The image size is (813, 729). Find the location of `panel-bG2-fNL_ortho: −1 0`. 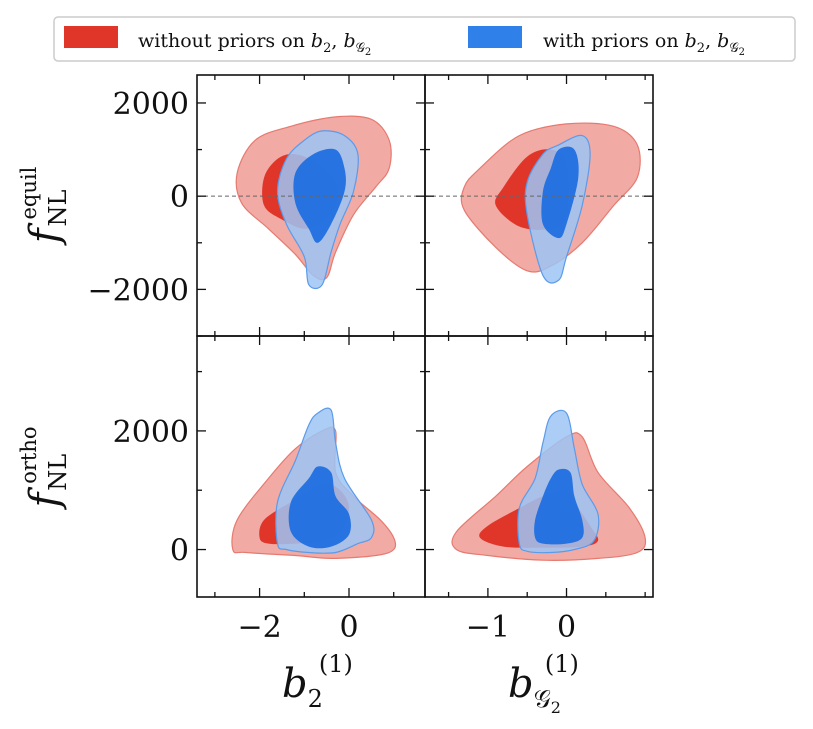

panel-bG2-fNL_ortho: −1 0 is located at coordinates (539, 490).